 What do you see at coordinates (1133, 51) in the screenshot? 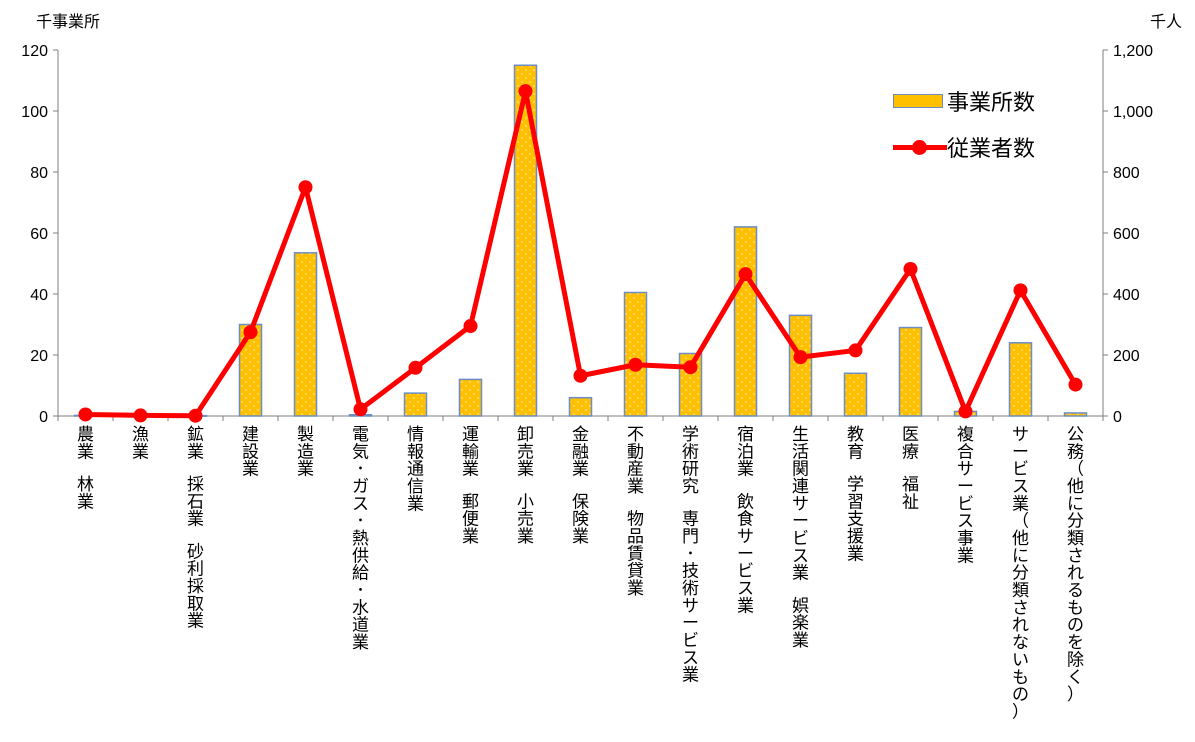
I see `right-tick-label: 1,200` at bounding box center [1133, 51].